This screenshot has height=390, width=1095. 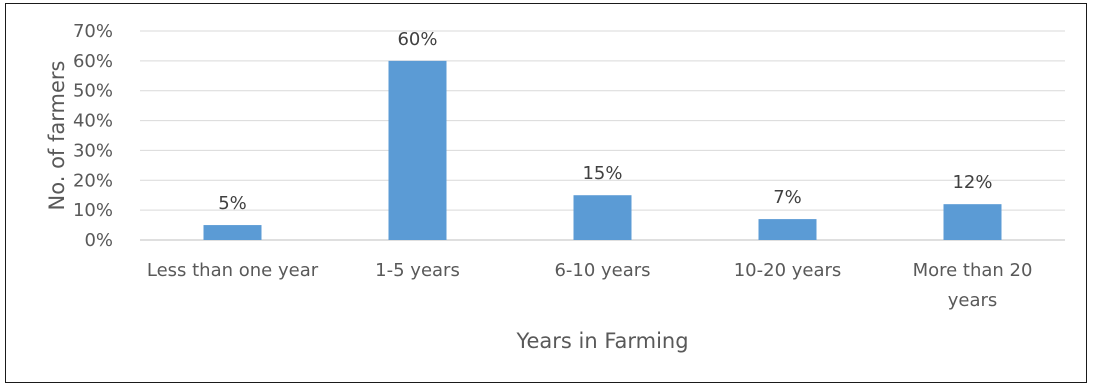 What do you see at coordinates (57, 136) in the screenshot?
I see `y-axis-title: No. of farmers` at bounding box center [57, 136].